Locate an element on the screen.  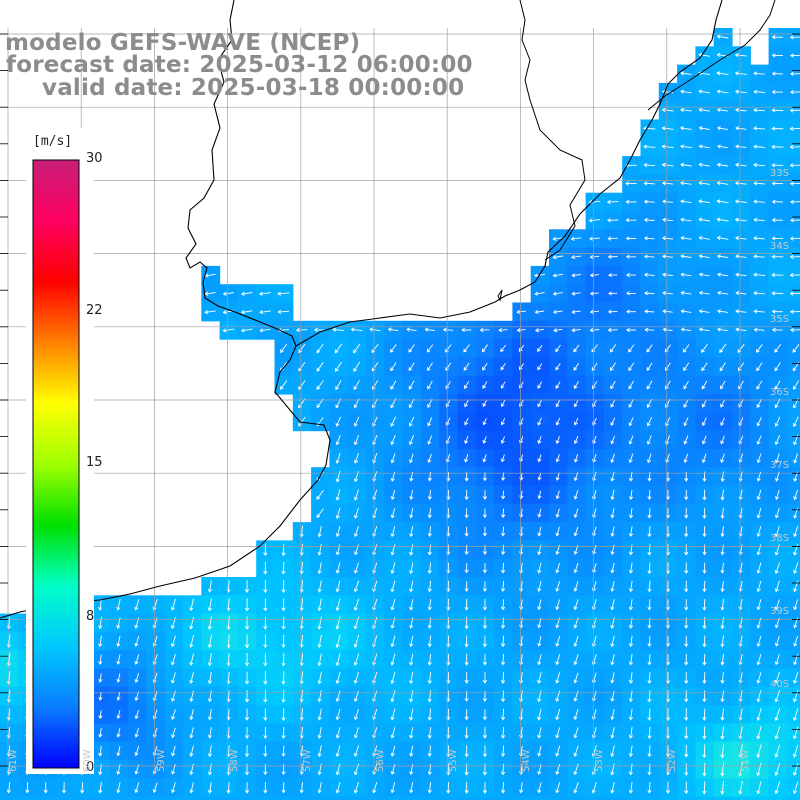
border-line is located at coordinates (552, 130).